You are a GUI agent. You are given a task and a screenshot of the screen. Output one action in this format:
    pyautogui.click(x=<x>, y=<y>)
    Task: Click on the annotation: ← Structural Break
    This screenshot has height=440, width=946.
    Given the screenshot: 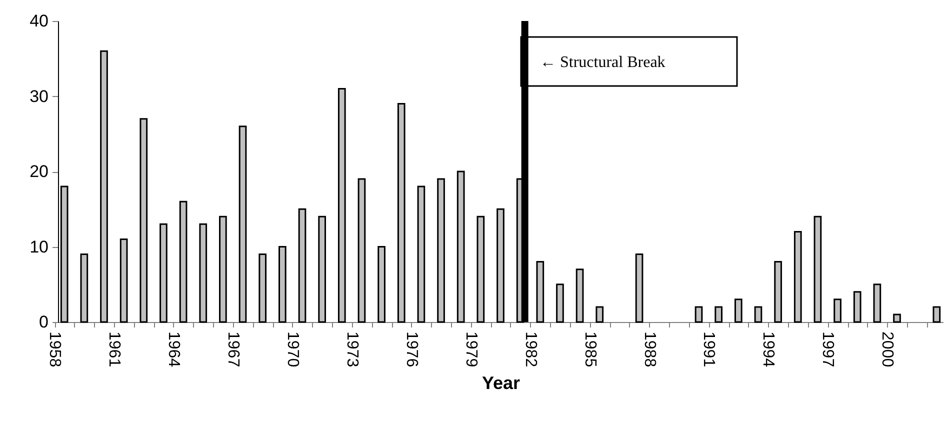 What is the action you would take?
    pyautogui.click(x=603, y=62)
    